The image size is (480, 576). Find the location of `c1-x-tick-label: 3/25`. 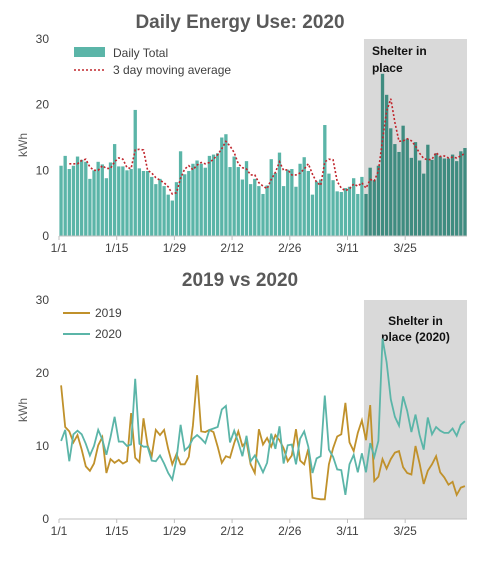

c1-x-tick-label: 3/25 is located at coordinates (406, 248).